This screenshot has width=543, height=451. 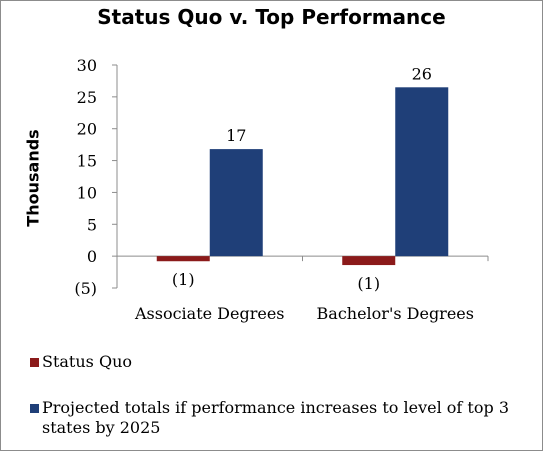 What do you see at coordinates (87, 129) in the screenshot?
I see `y-tick-label: 20` at bounding box center [87, 129].